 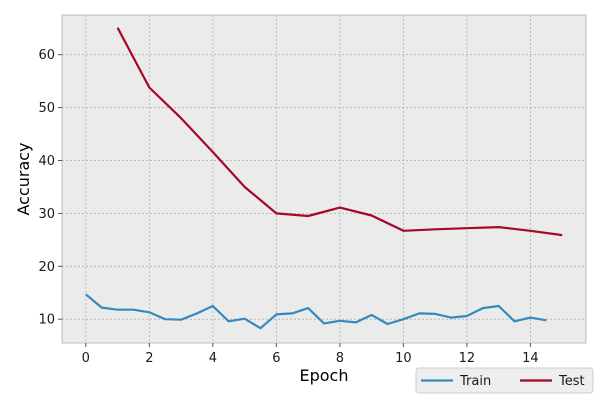 I want to click on legend-label-test: Test, so click(x=571, y=381).